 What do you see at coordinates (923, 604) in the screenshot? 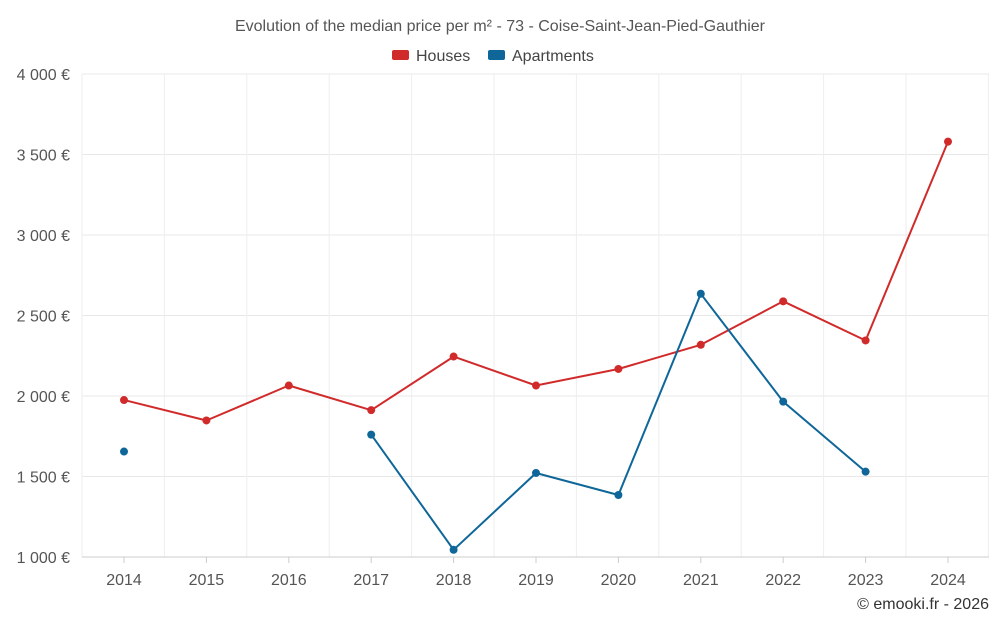
I see `credit-text: © emooki.fr - 2026` at bounding box center [923, 604].